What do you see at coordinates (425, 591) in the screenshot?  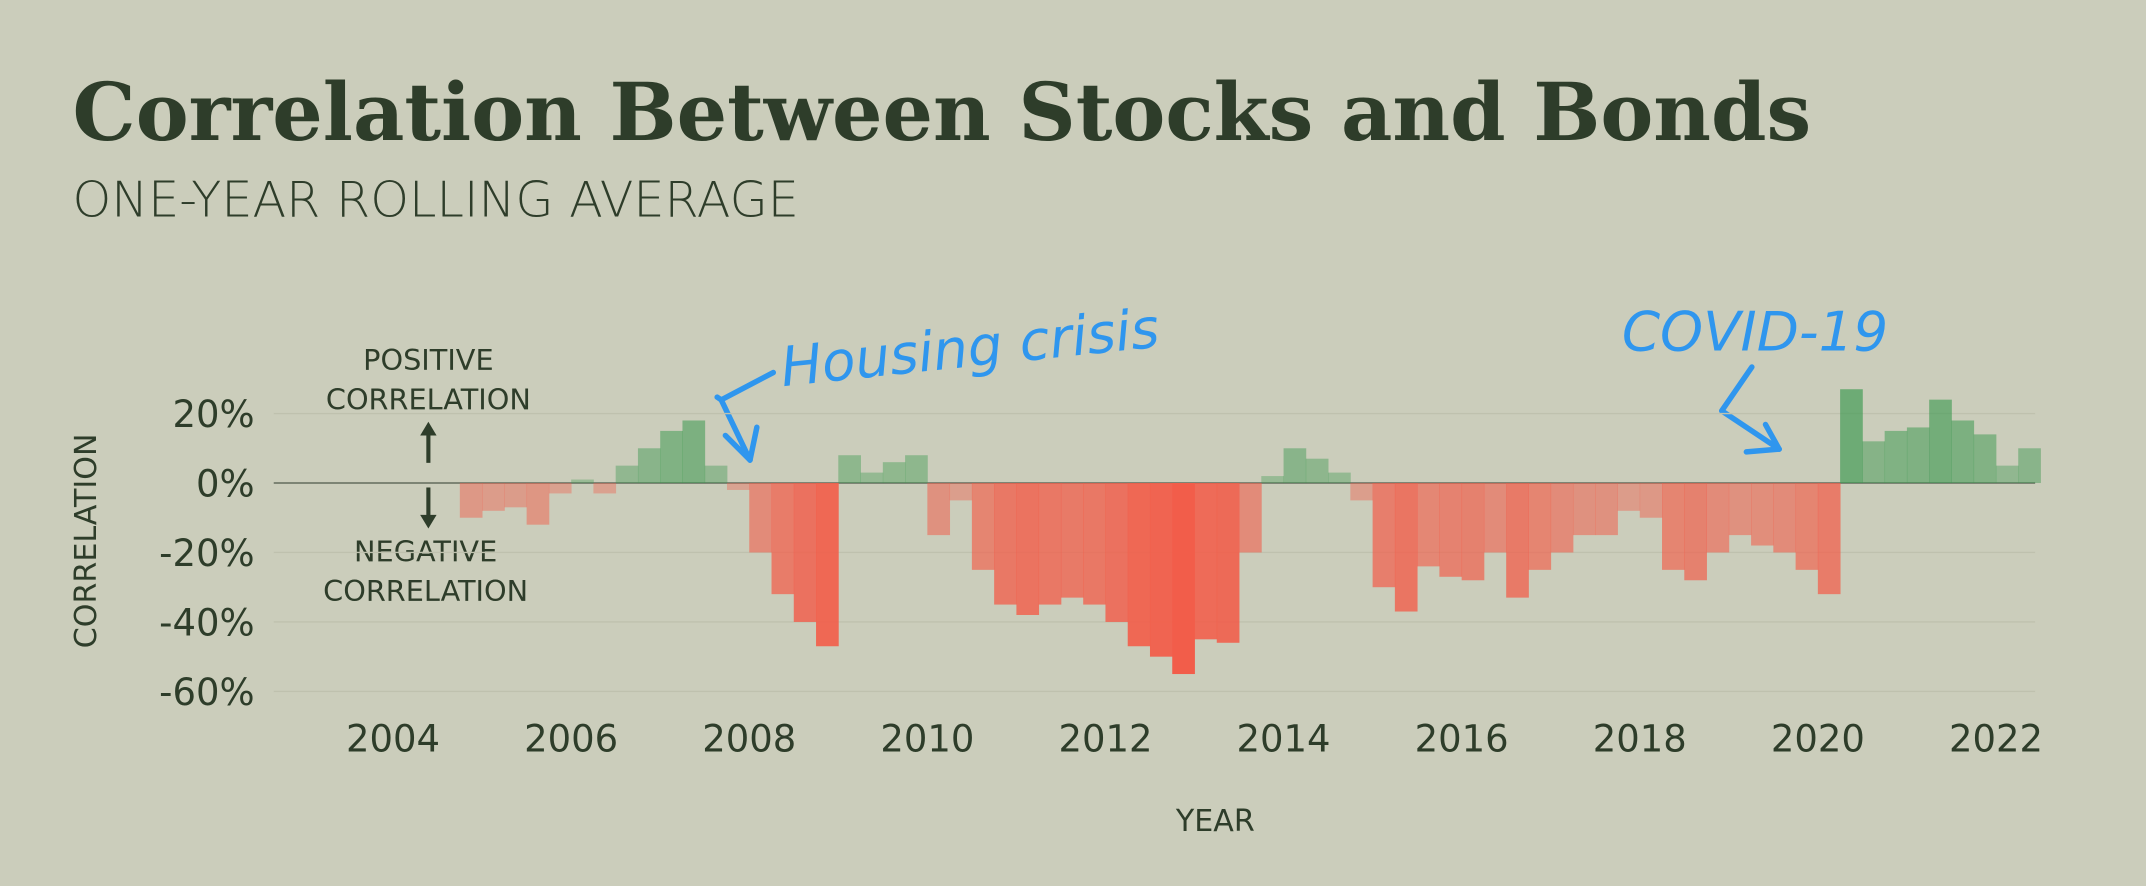 I see `negative-label: CORRELATION` at bounding box center [425, 591].